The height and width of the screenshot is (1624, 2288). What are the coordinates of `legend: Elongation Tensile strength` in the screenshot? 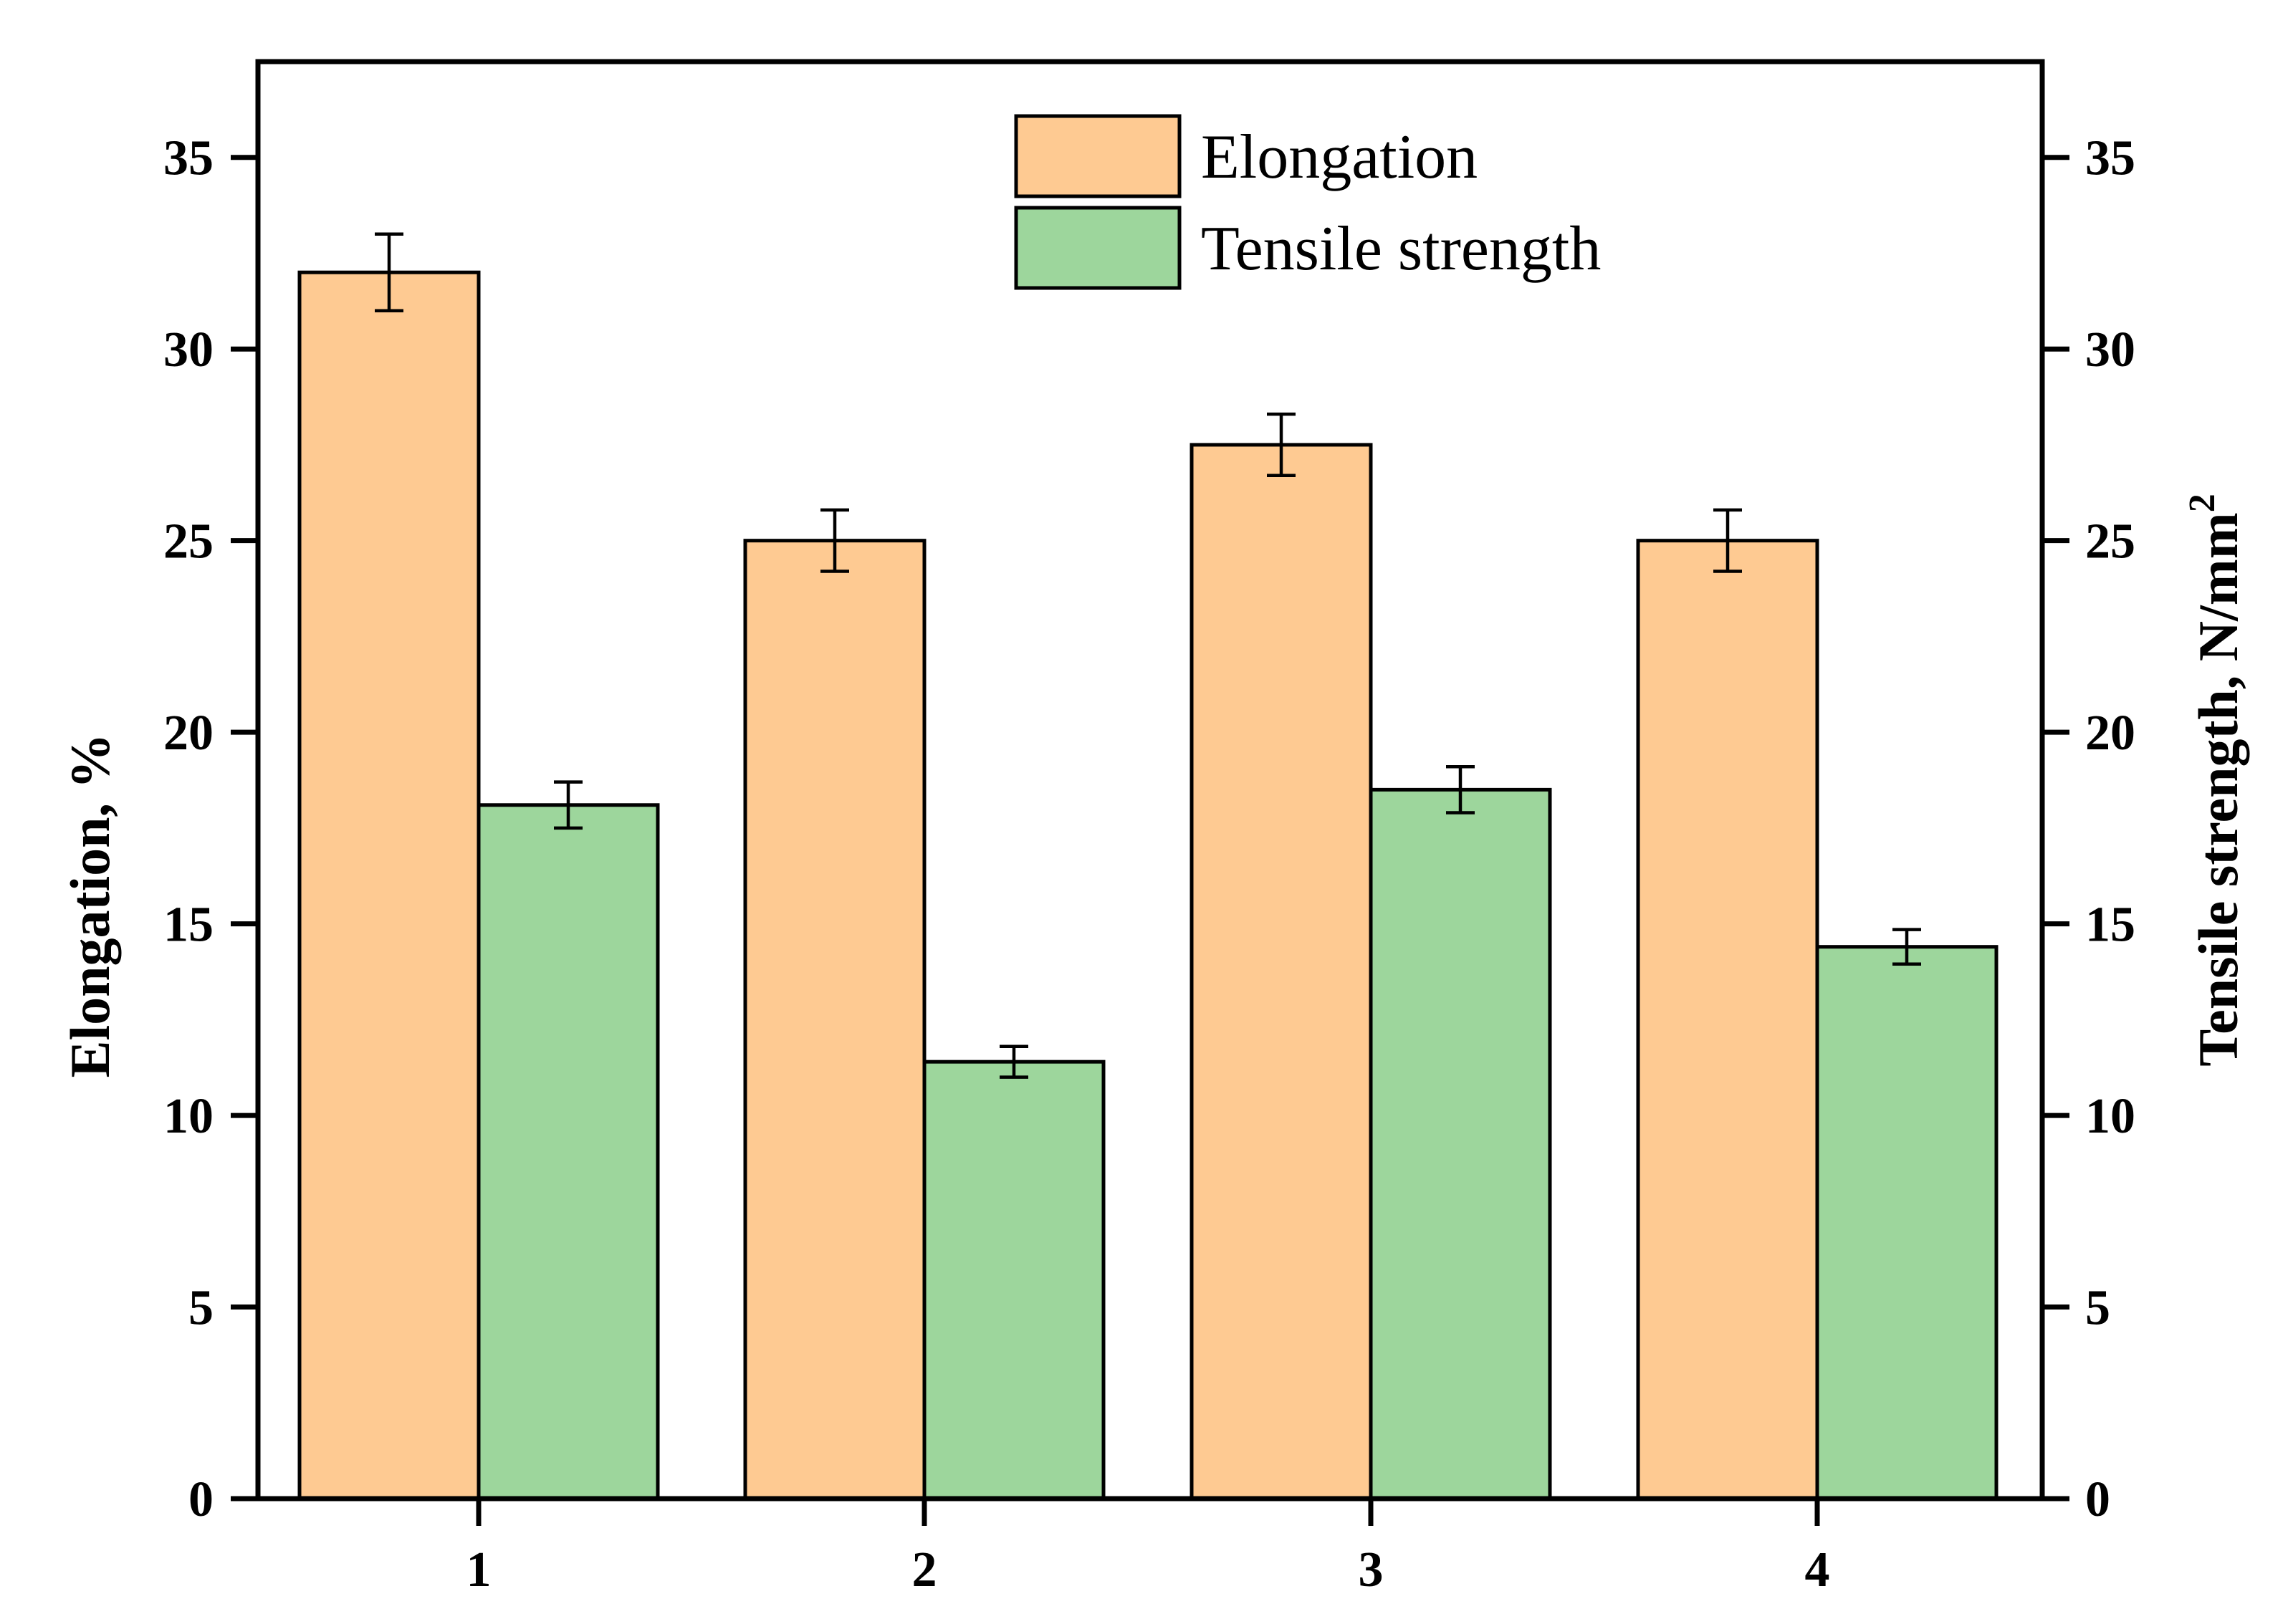 It's located at (1307, 202).